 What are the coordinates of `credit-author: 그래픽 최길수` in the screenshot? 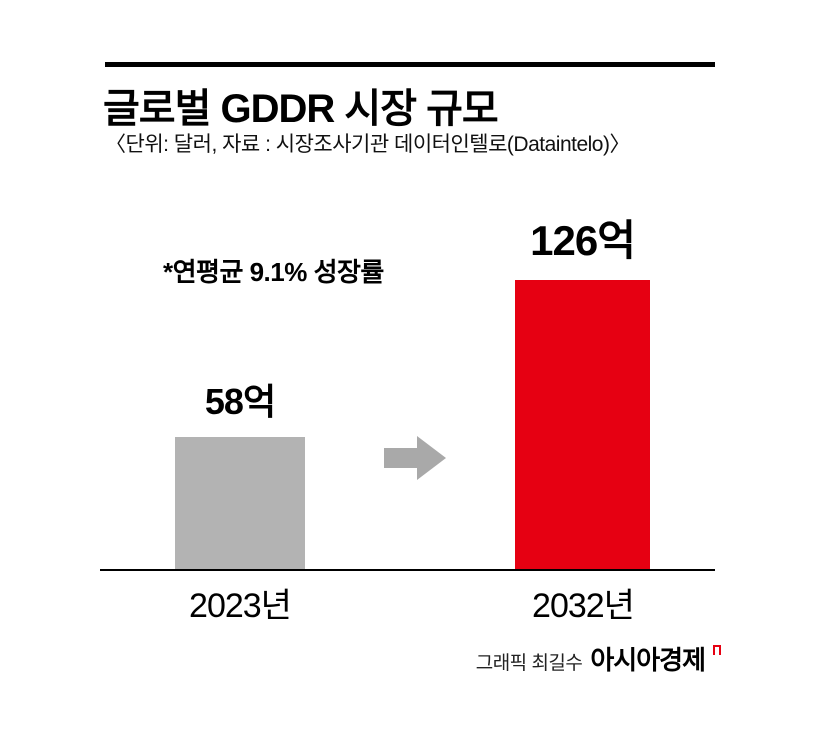 It's located at (529, 663).